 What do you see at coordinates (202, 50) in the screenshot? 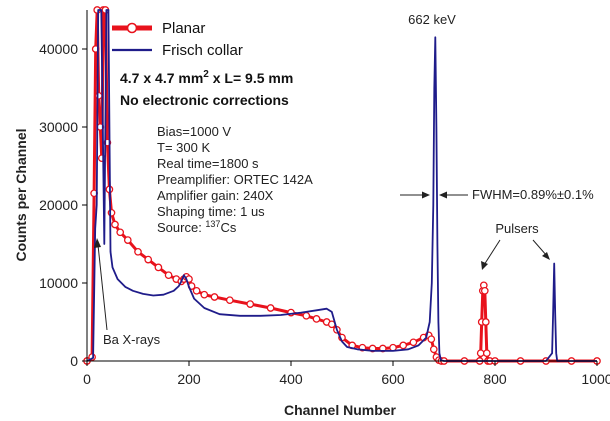
I see `legend-frisch-label: Frisch collar` at bounding box center [202, 50].